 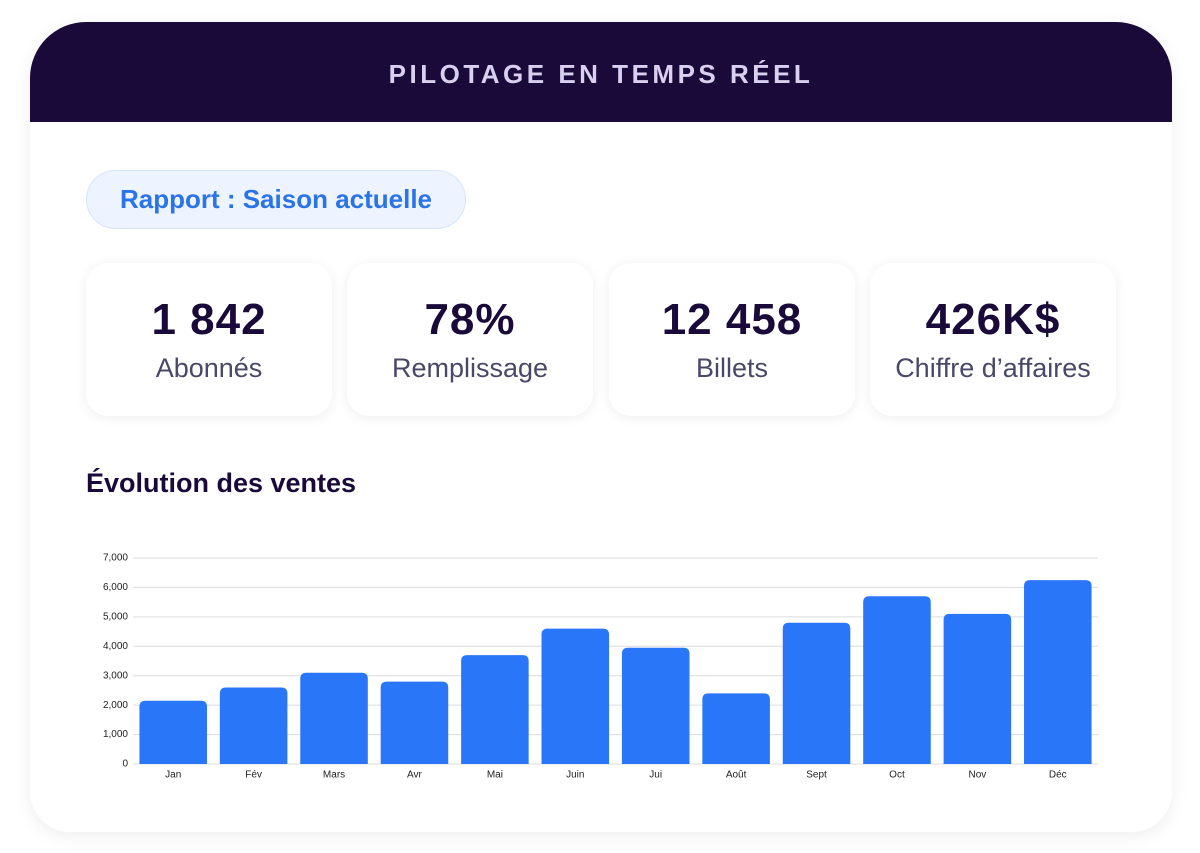 I want to click on header-title: PILOTAGE EN TEMPS RÉEL, so click(x=601, y=72).